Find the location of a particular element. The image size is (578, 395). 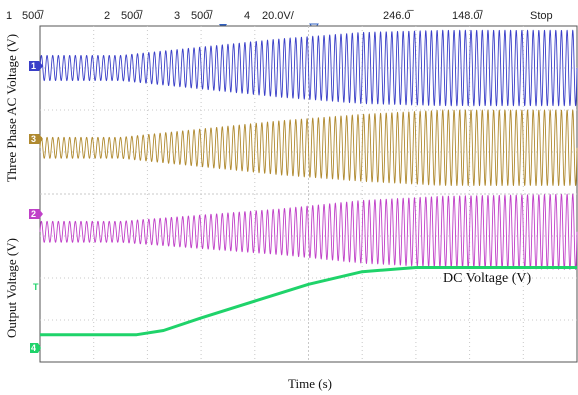

time-position: 246.0̅ is located at coordinates (399, 16).